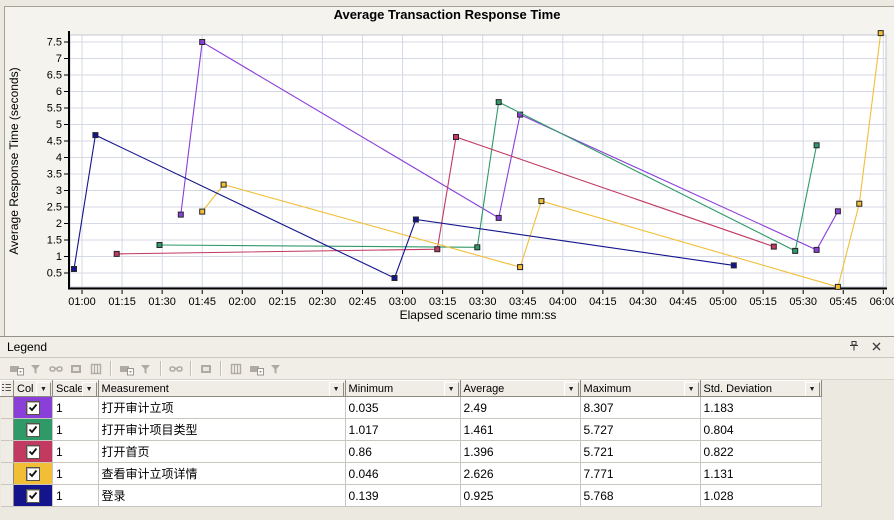  I want to click on color-swatch-cell, so click(33, 407).